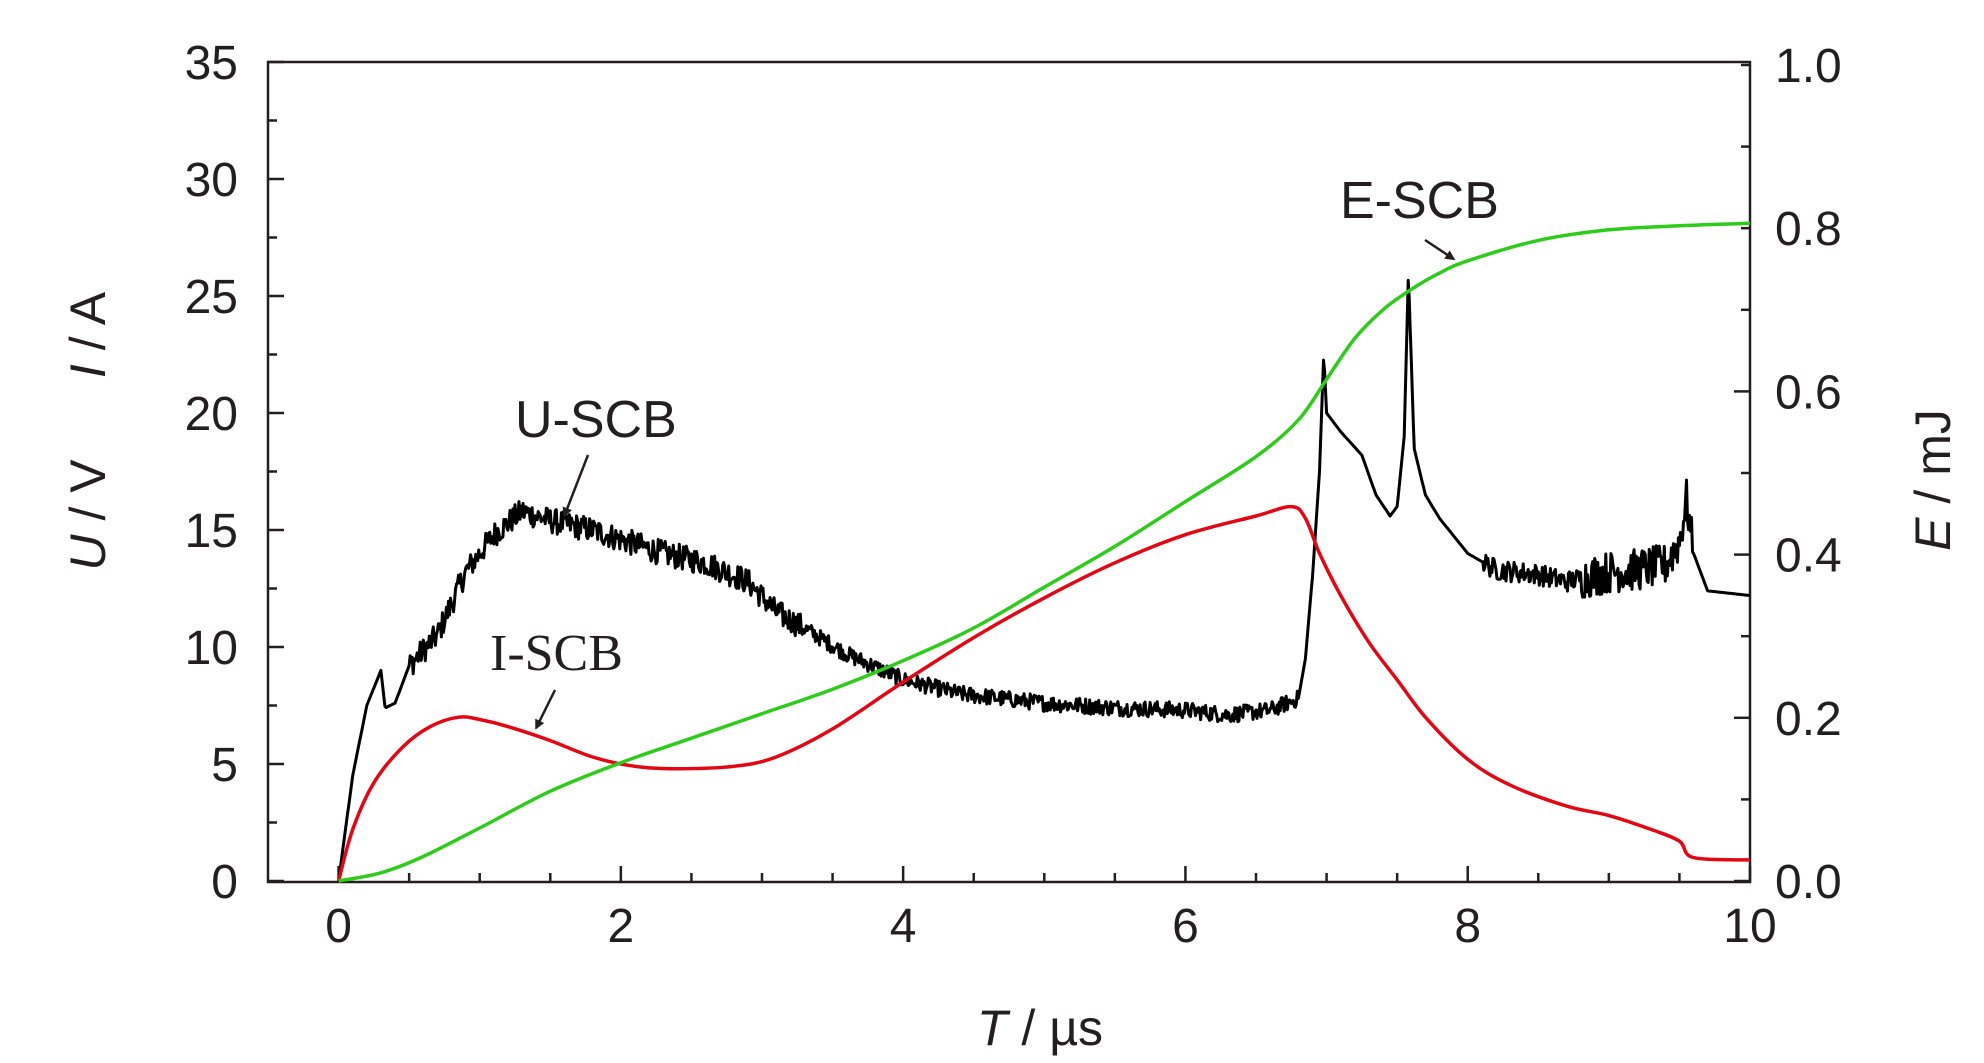 This screenshot has height=1063, width=1984. What do you see at coordinates (903, 926) in the screenshot?
I see `x-tick-label: 4` at bounding box center [903, 926].